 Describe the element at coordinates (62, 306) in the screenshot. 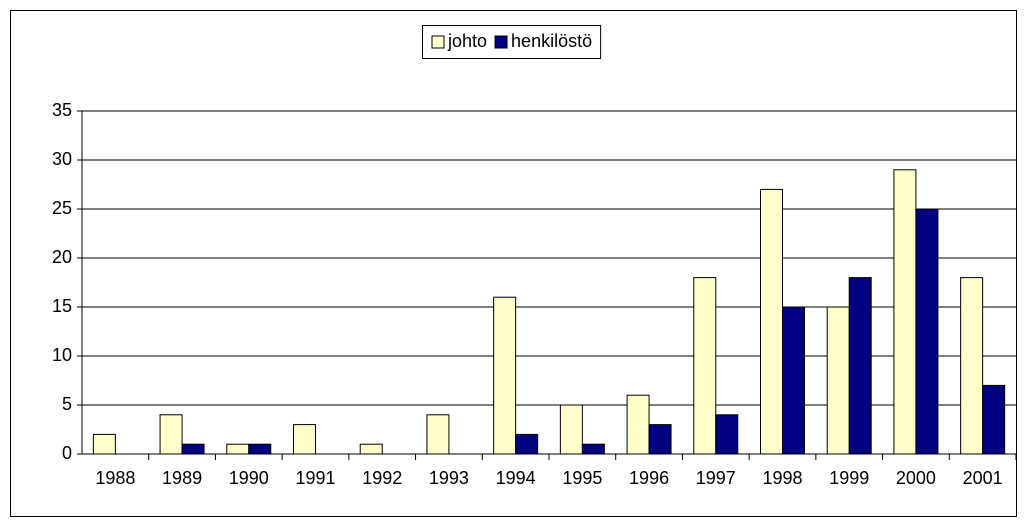

I see `y-tick-label: 15` at that location.